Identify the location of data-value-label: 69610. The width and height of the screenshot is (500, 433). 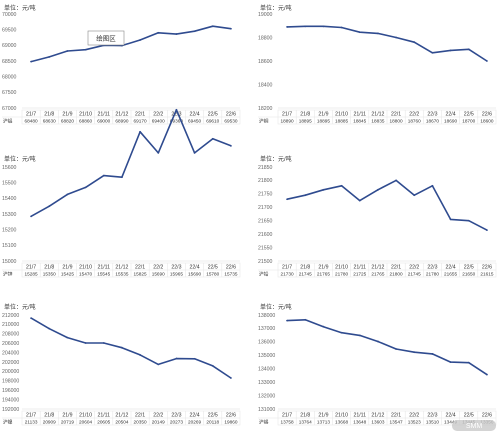
(212, 120).